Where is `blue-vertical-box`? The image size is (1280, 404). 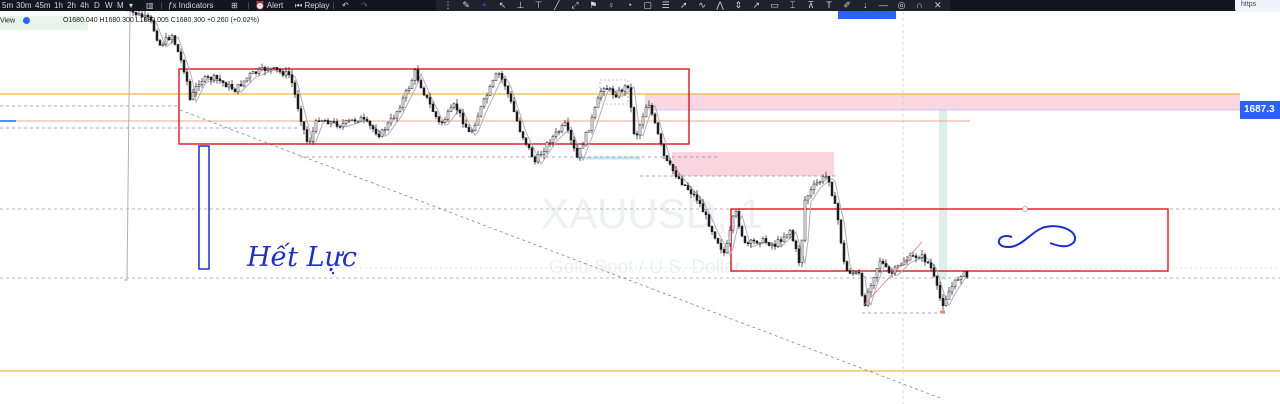
blue-vertical-box is located at coordinates (204, 207).